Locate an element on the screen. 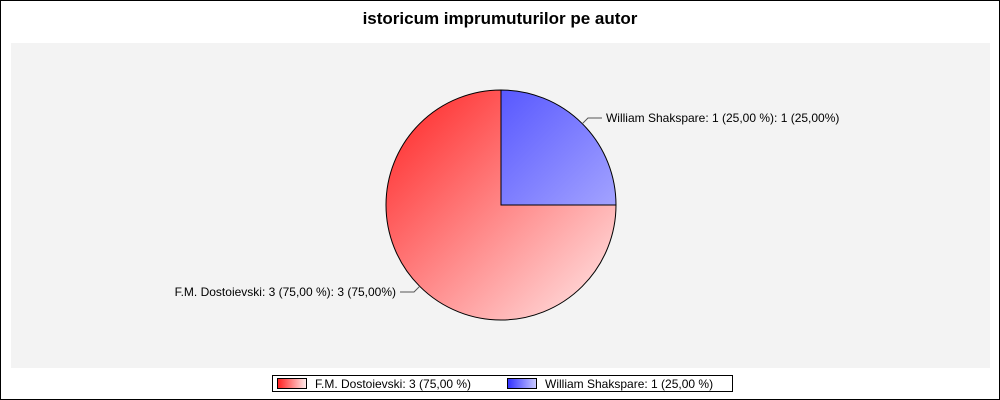 The image size is (1000, 400). legend-swatch-shakspare is located at coordinates (522, 383).